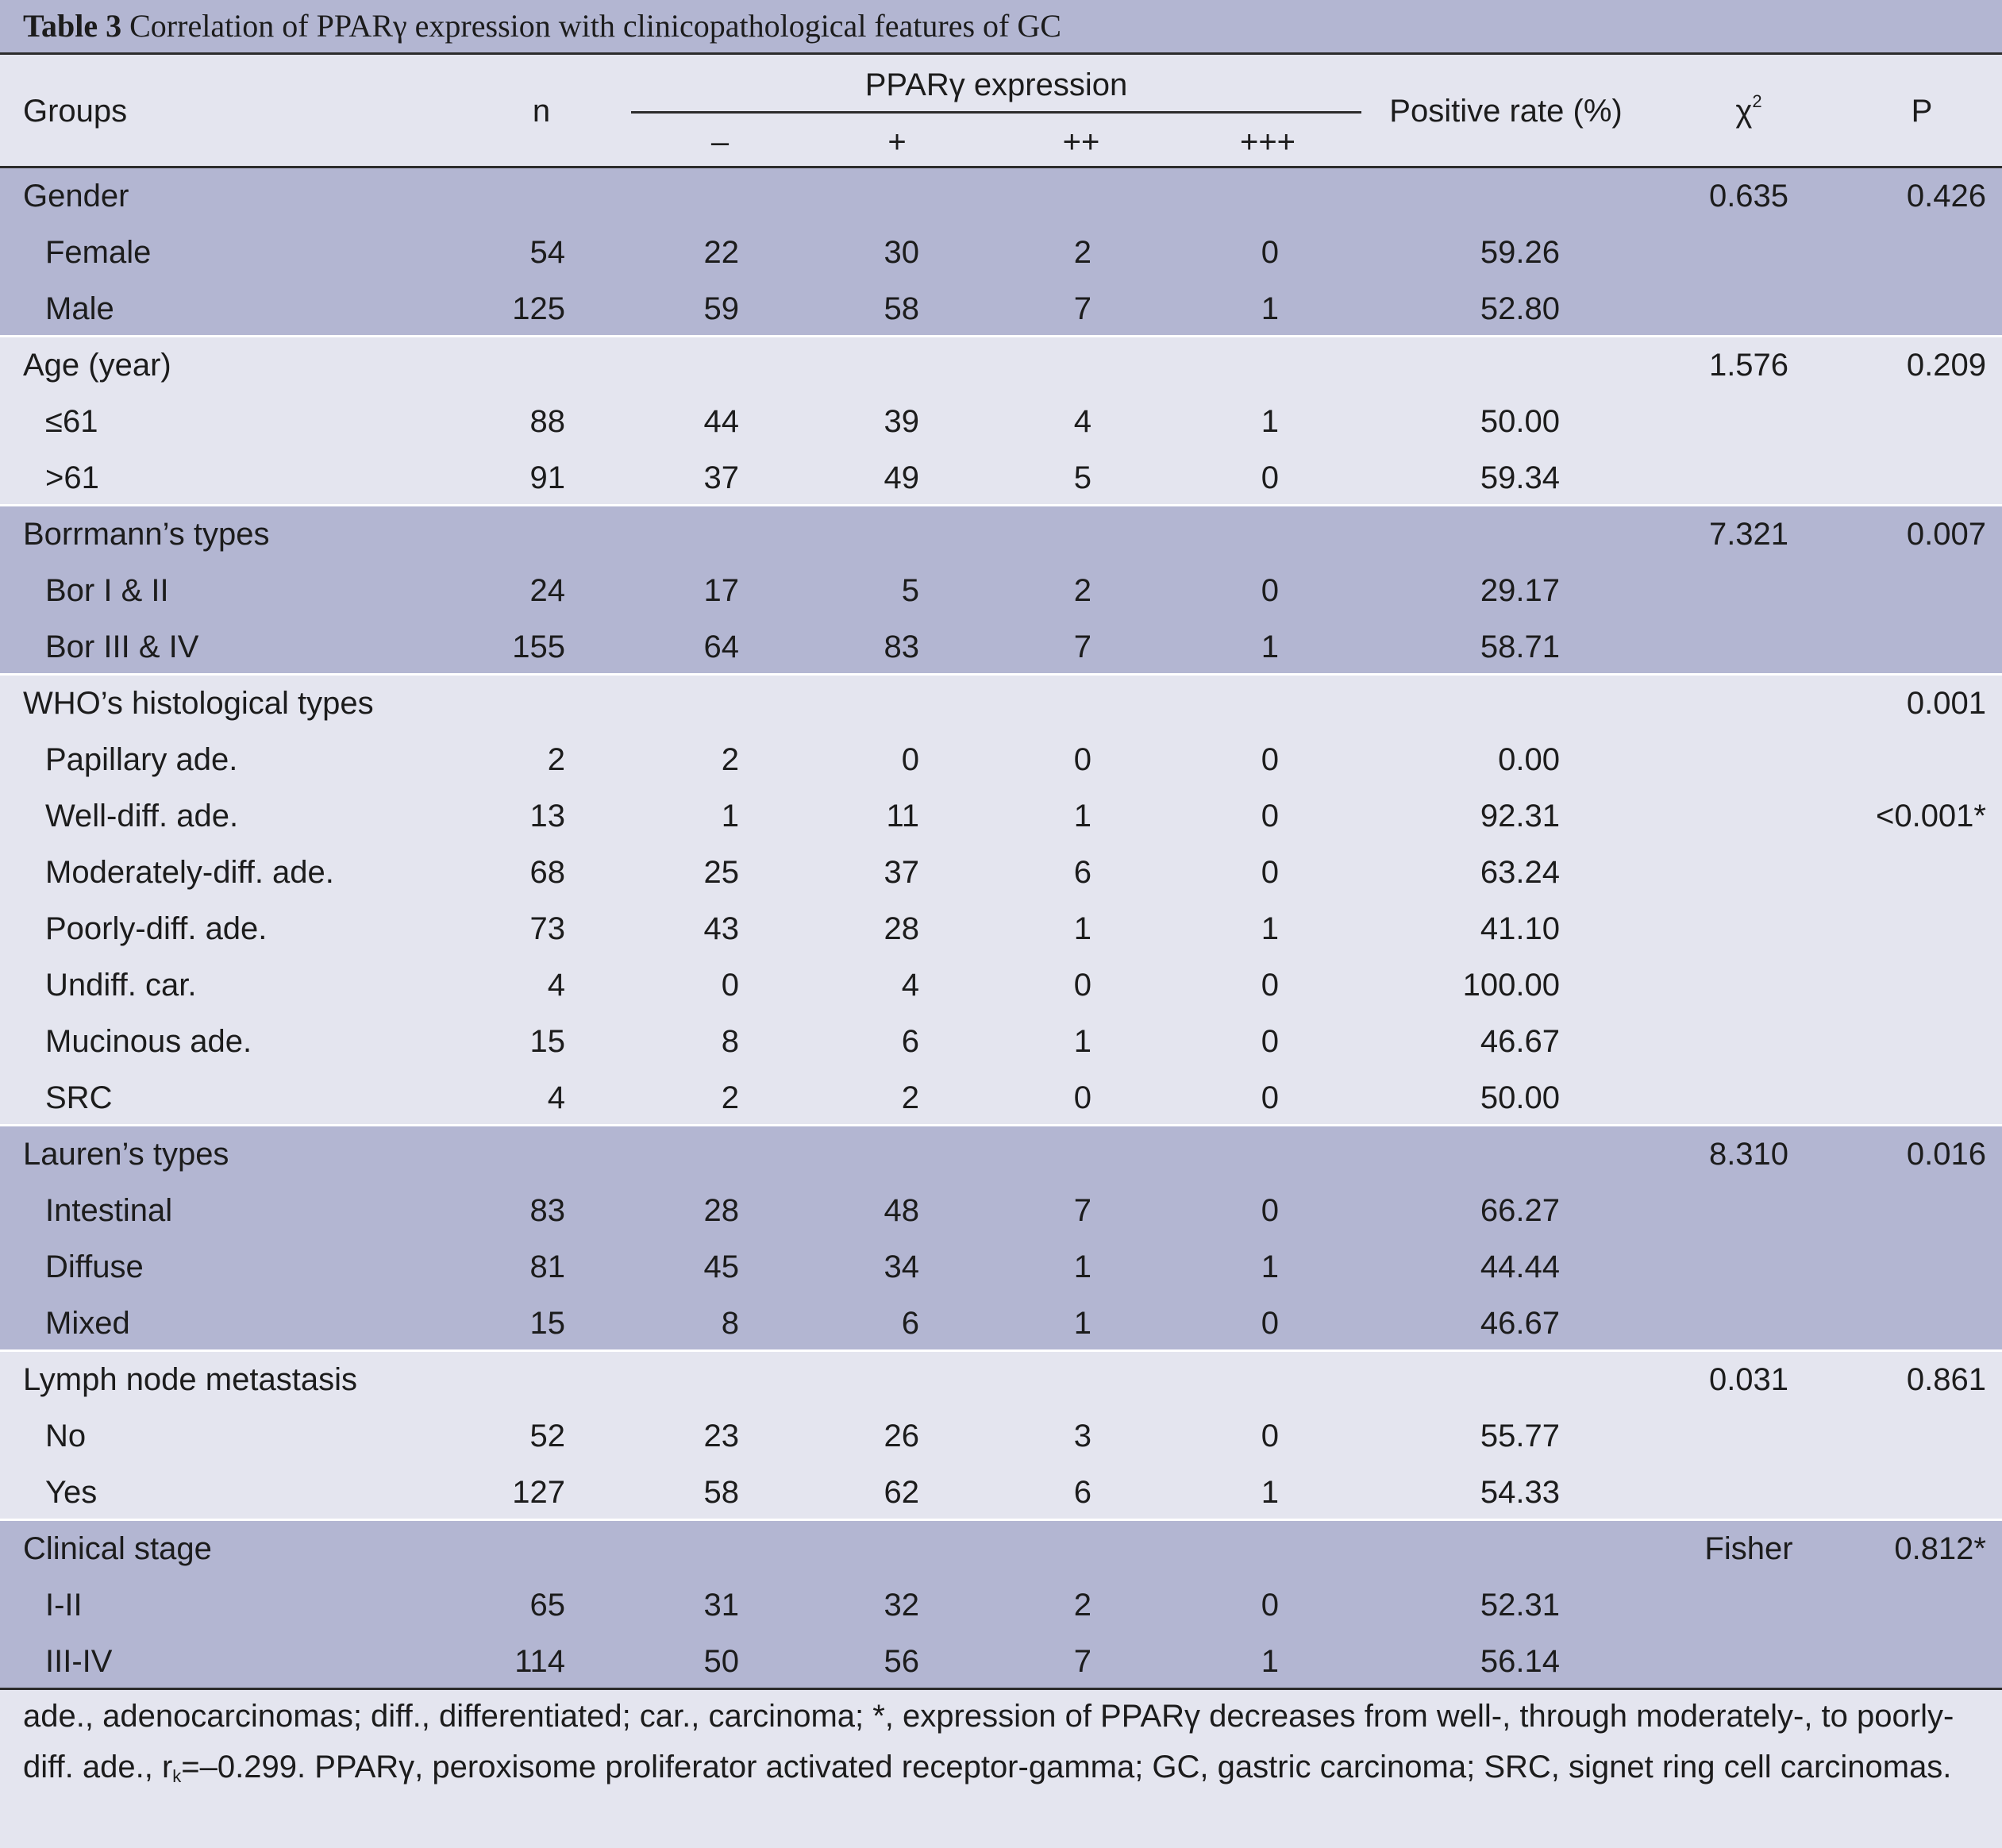  I want to click on table-row: SRC 4 2 2 0 0 50.00, so click(1001, 1098).